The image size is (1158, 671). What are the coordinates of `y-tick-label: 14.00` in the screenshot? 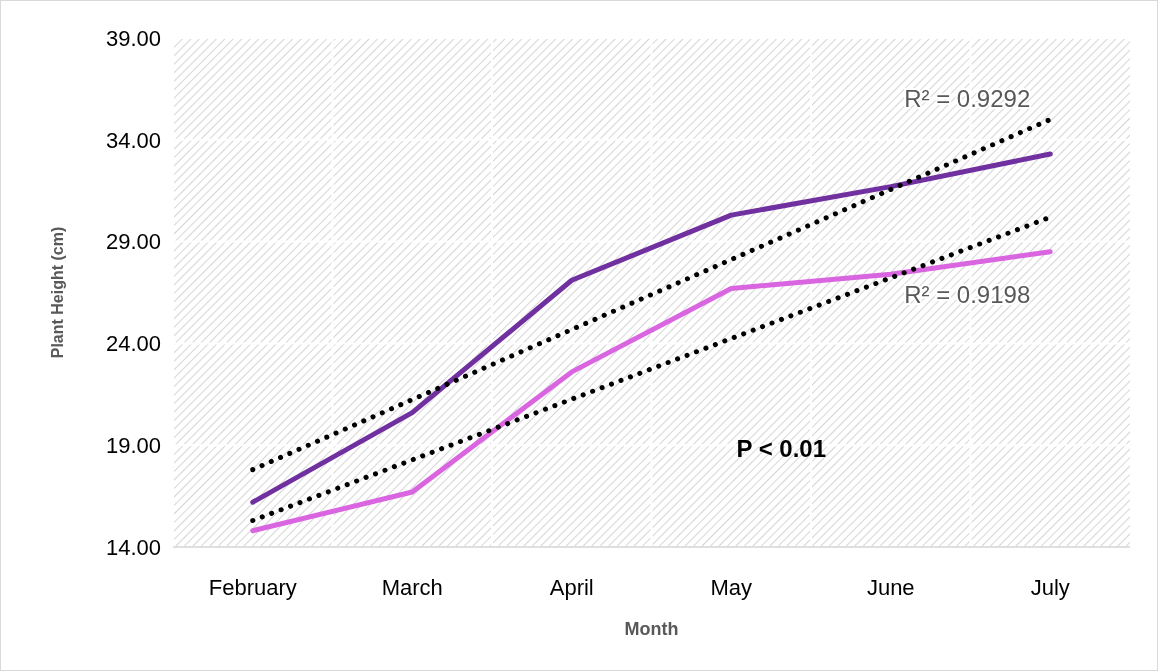 It's located at (133, 547).